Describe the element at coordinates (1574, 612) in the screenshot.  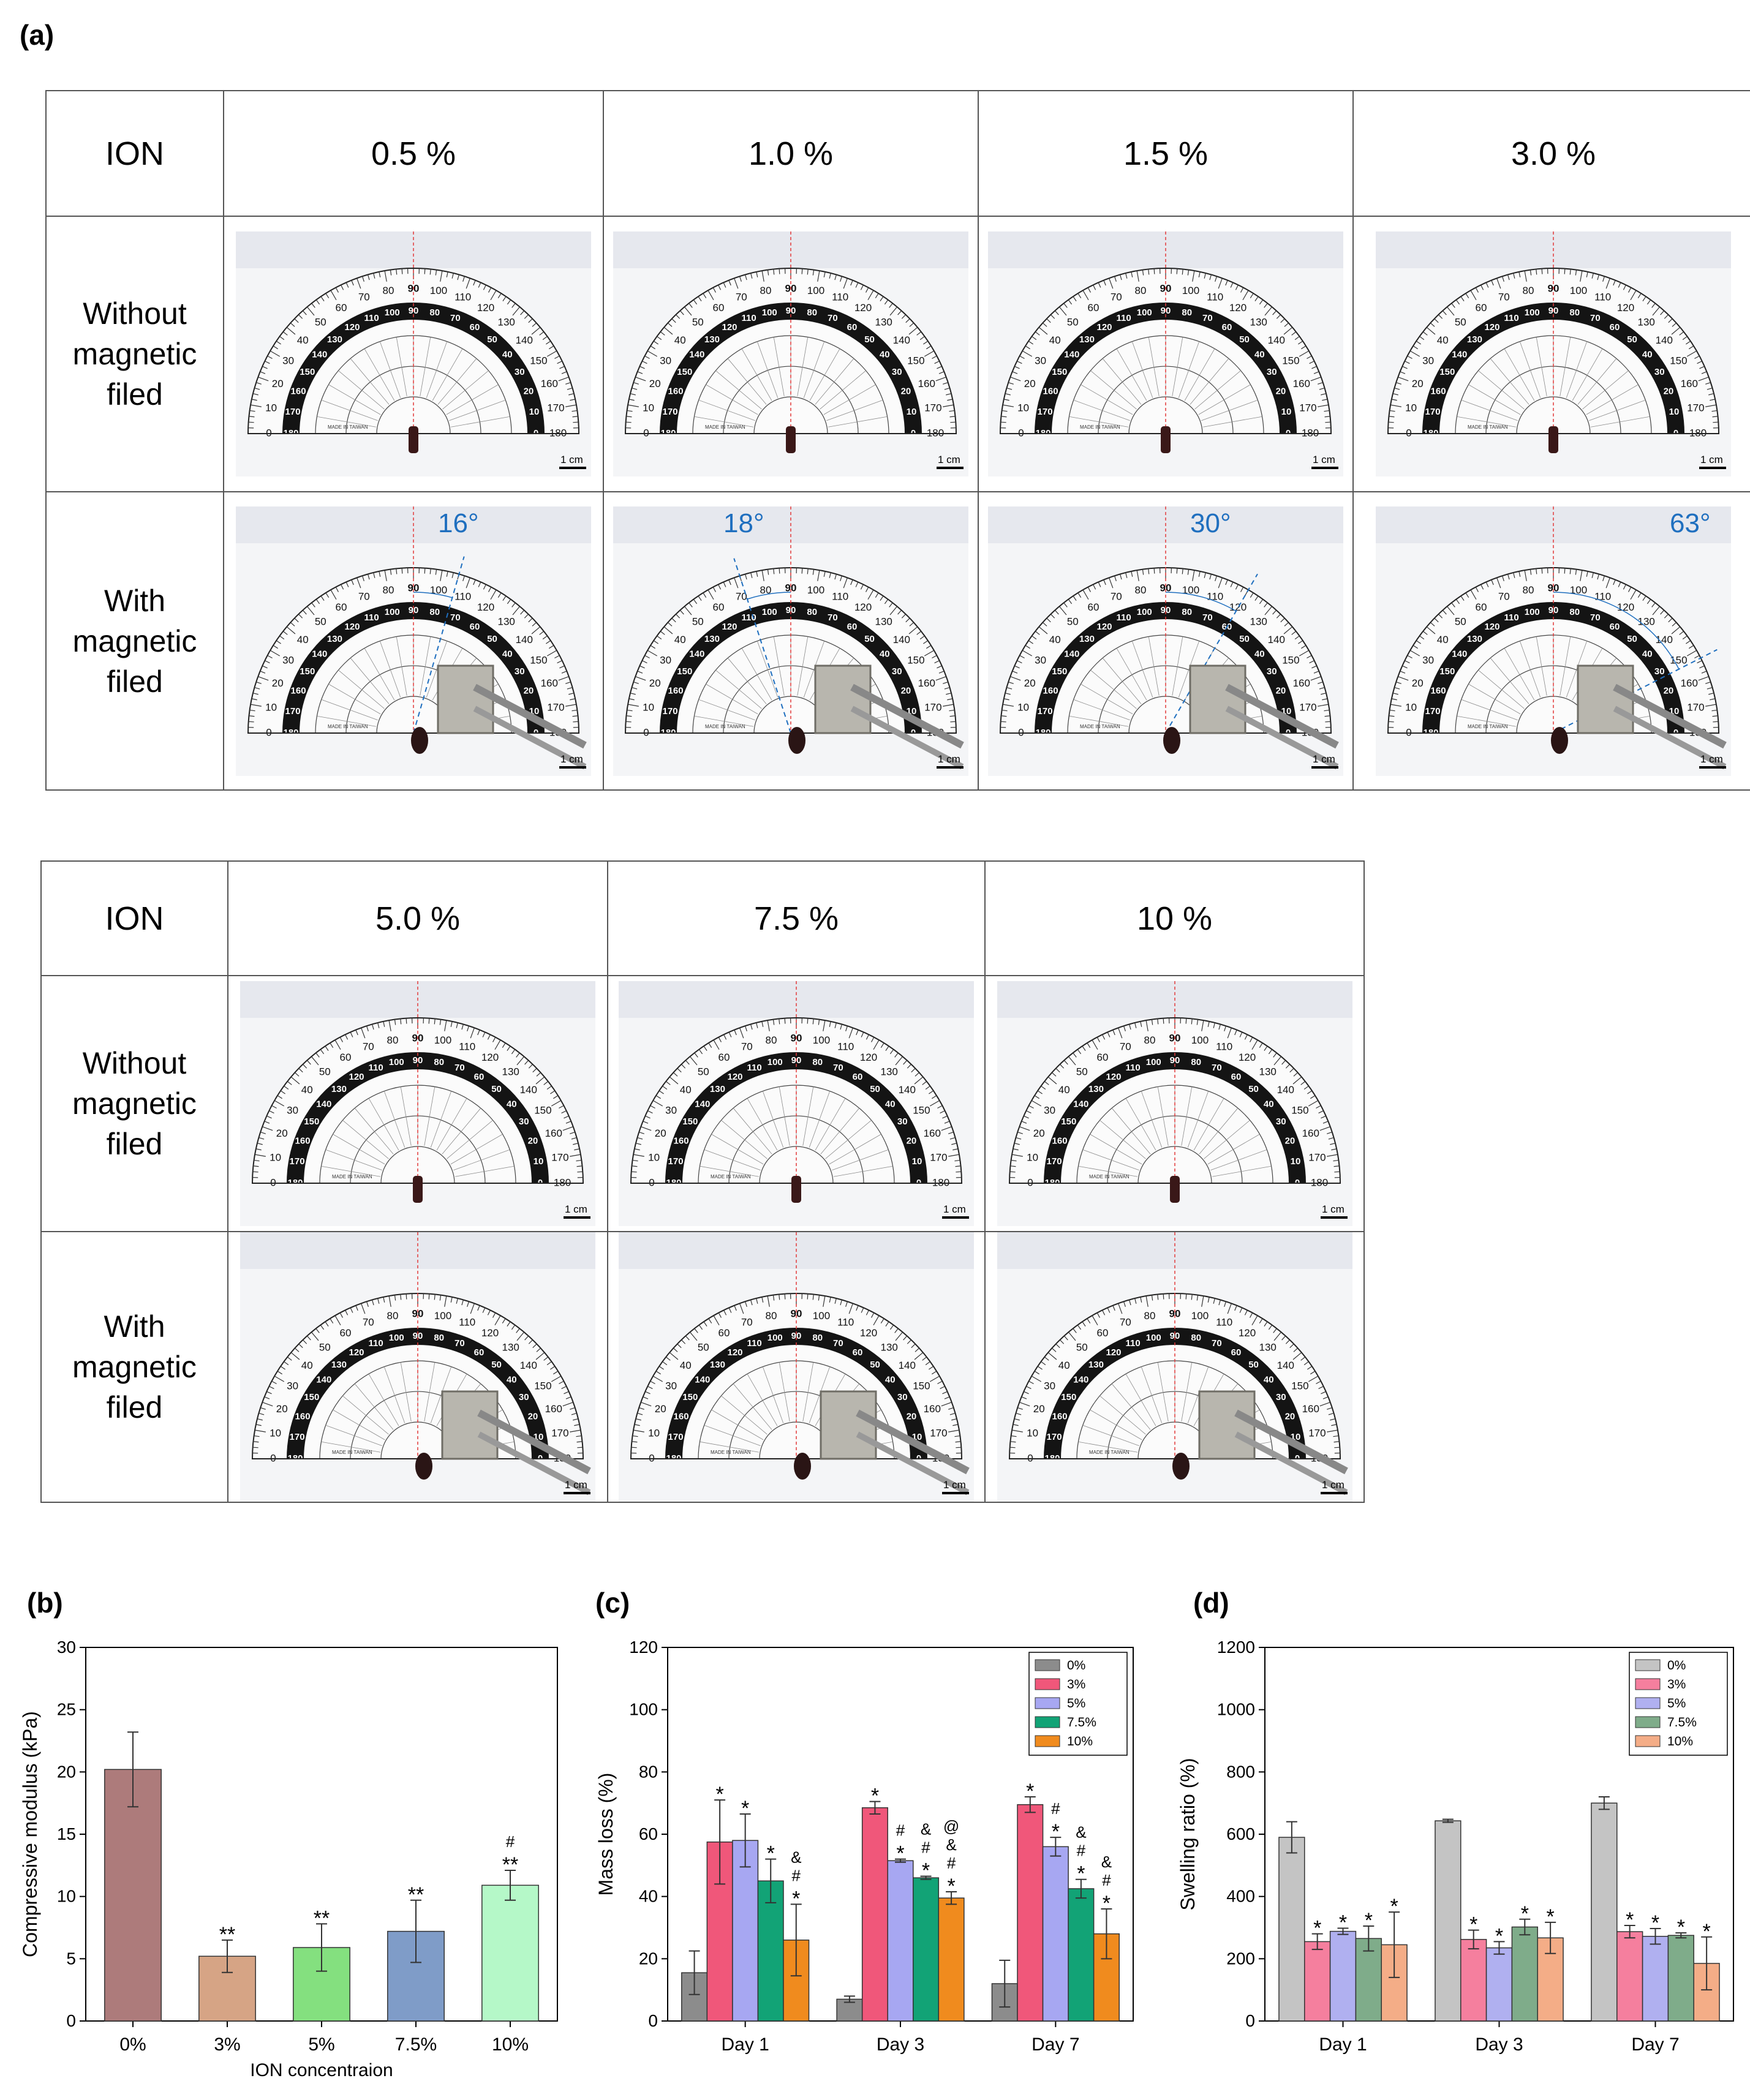
I see `band-number: 80` at that location.